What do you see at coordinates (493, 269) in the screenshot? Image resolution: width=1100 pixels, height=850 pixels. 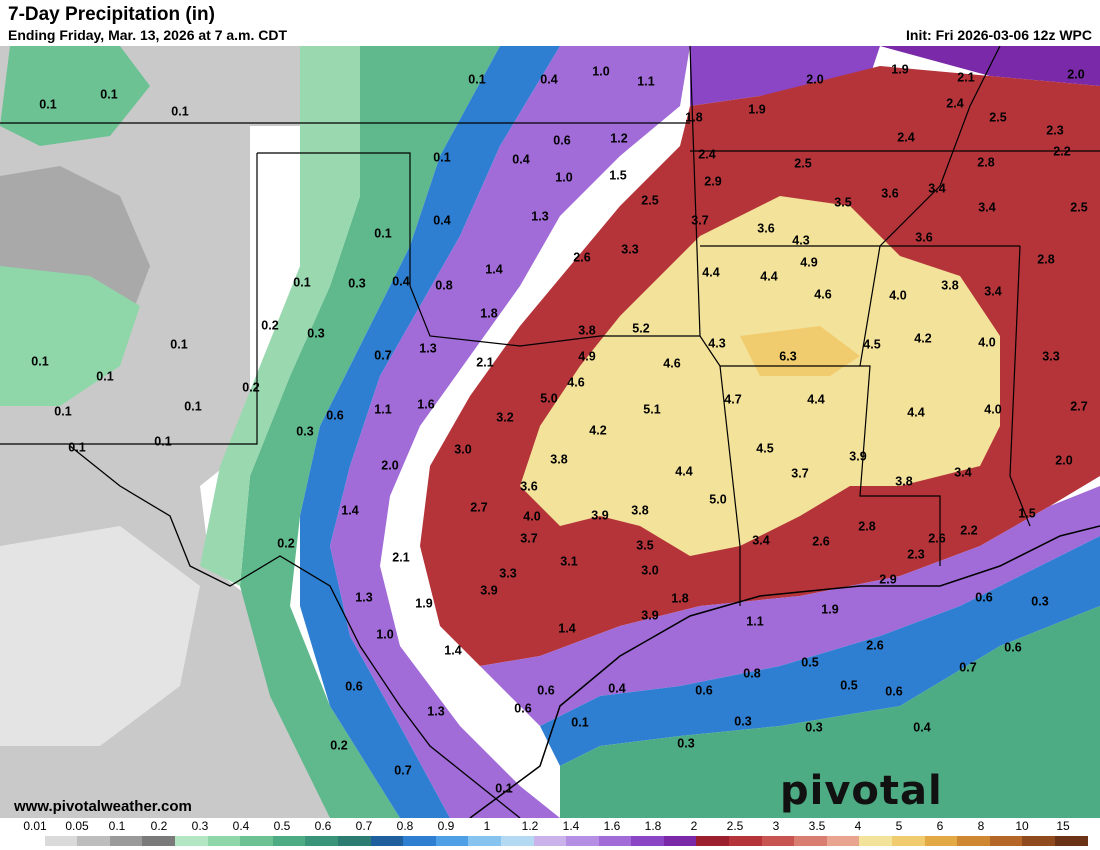 I see `precip-value-label: 1.4` at bounding box center [493, 269].